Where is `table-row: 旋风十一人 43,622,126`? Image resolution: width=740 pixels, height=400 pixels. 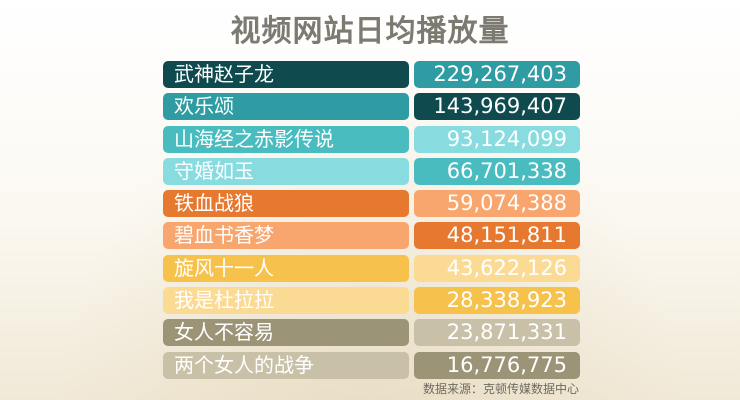
table-row: 旋风十一人 43,622,126 is located at coordinates (371, 268).